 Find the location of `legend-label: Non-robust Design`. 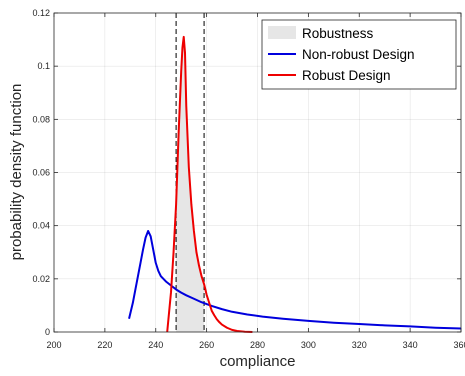

legend-label: Non-robust Design is located at coordinates (358, 54).